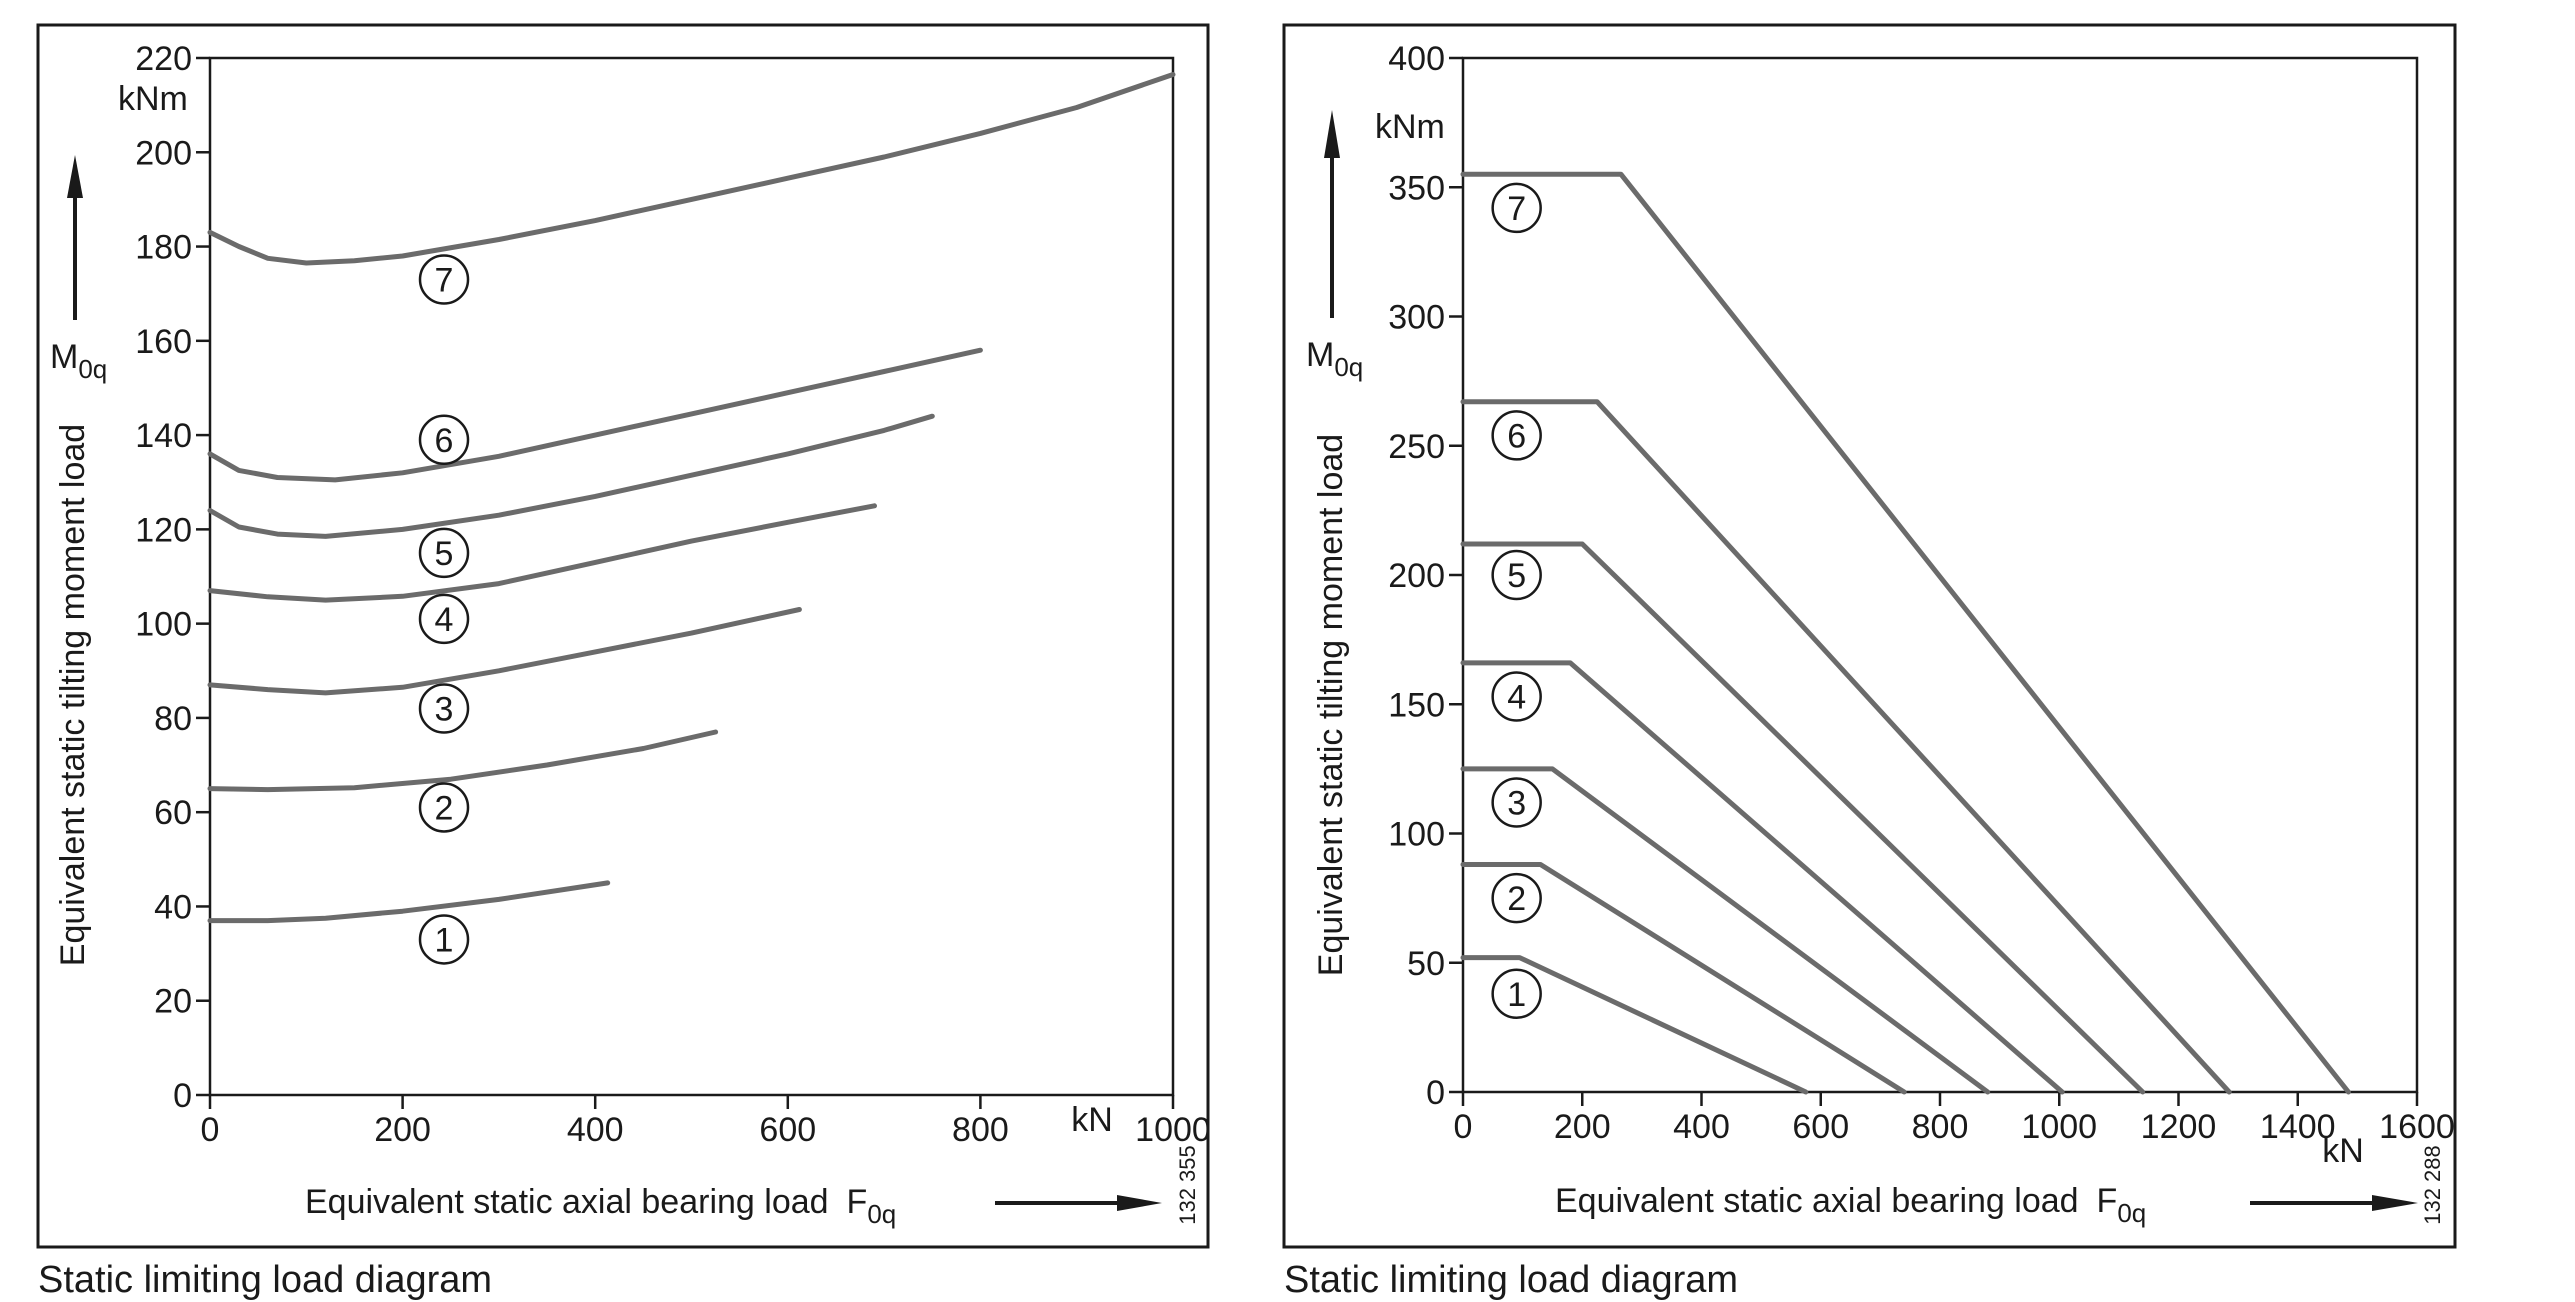 The width and height of the screenshot is (2575, 1302). What do you see at coordinates (1426, 964) in the screenshot?
I see `y-tick-label: 50` at bounding box center [1426, 964].